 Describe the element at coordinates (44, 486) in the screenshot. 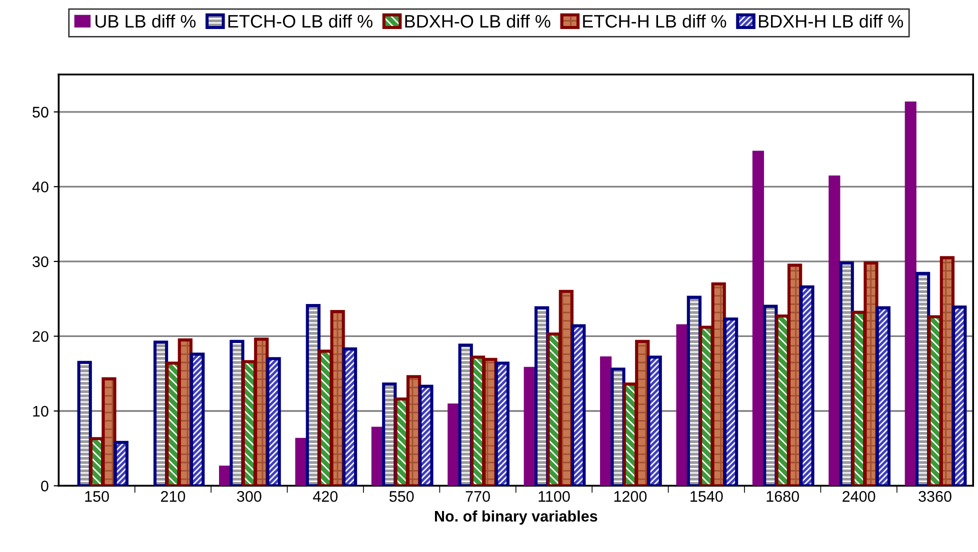

I see `y-tick-label: 0` at that location.